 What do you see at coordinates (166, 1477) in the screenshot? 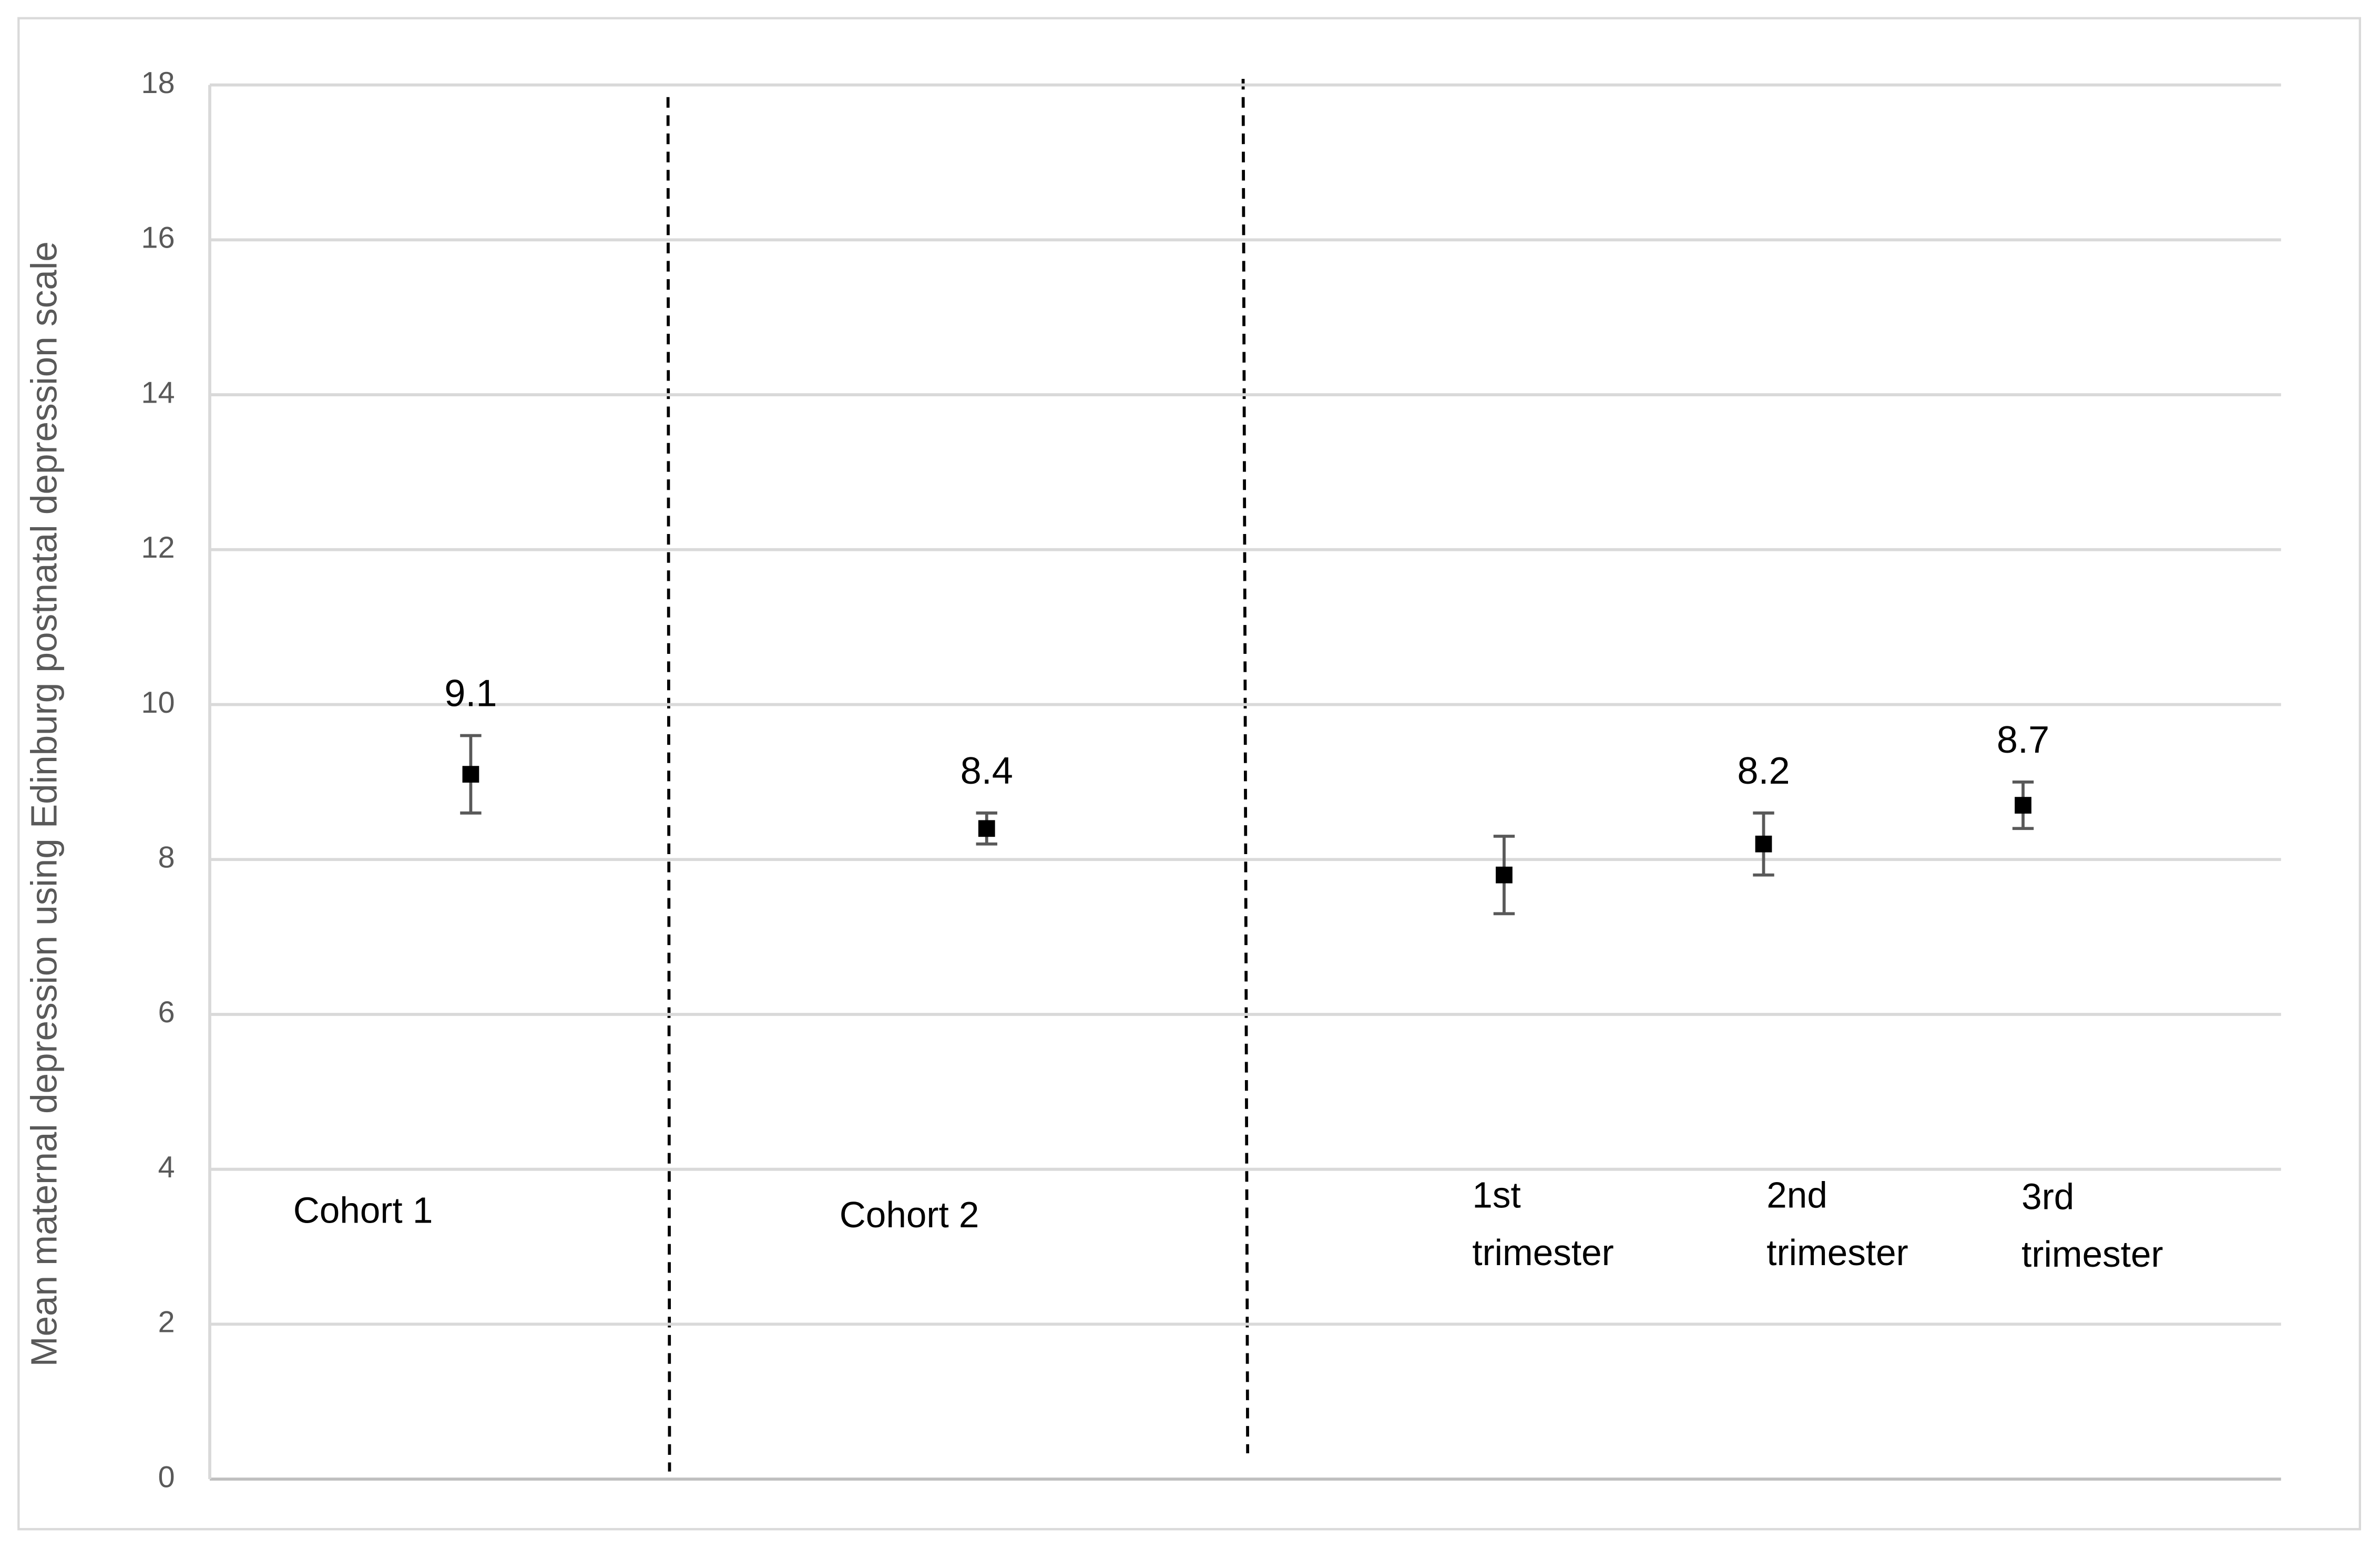
I see `y-tick-label: 0` at bounding box center [166, 1477].